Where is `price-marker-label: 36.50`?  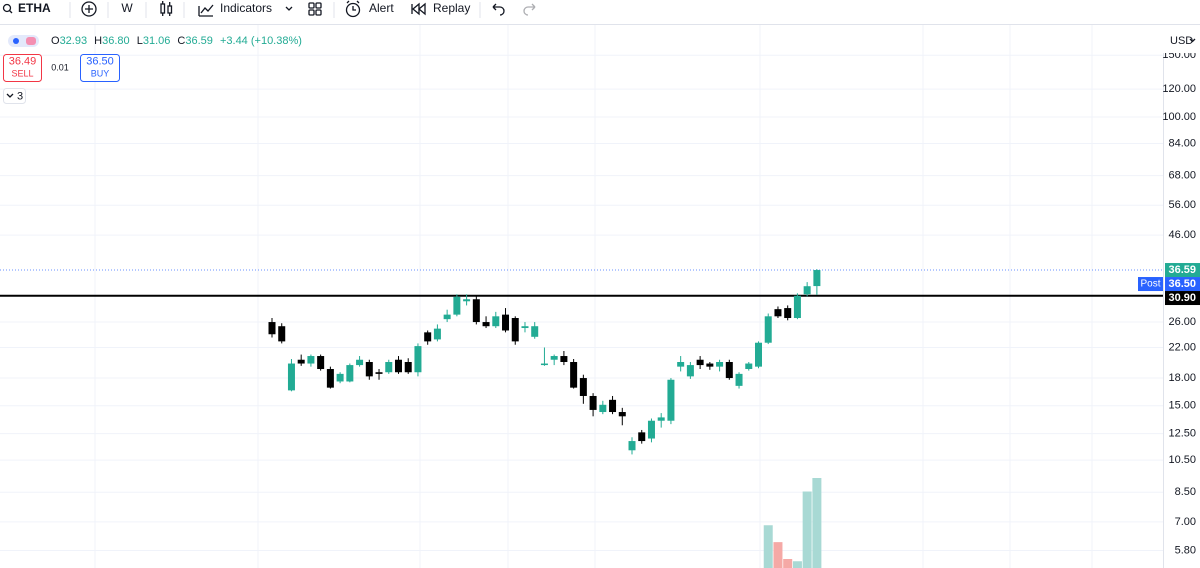
price-marker-label: 36.50 is located at coordinates (1182, 284).